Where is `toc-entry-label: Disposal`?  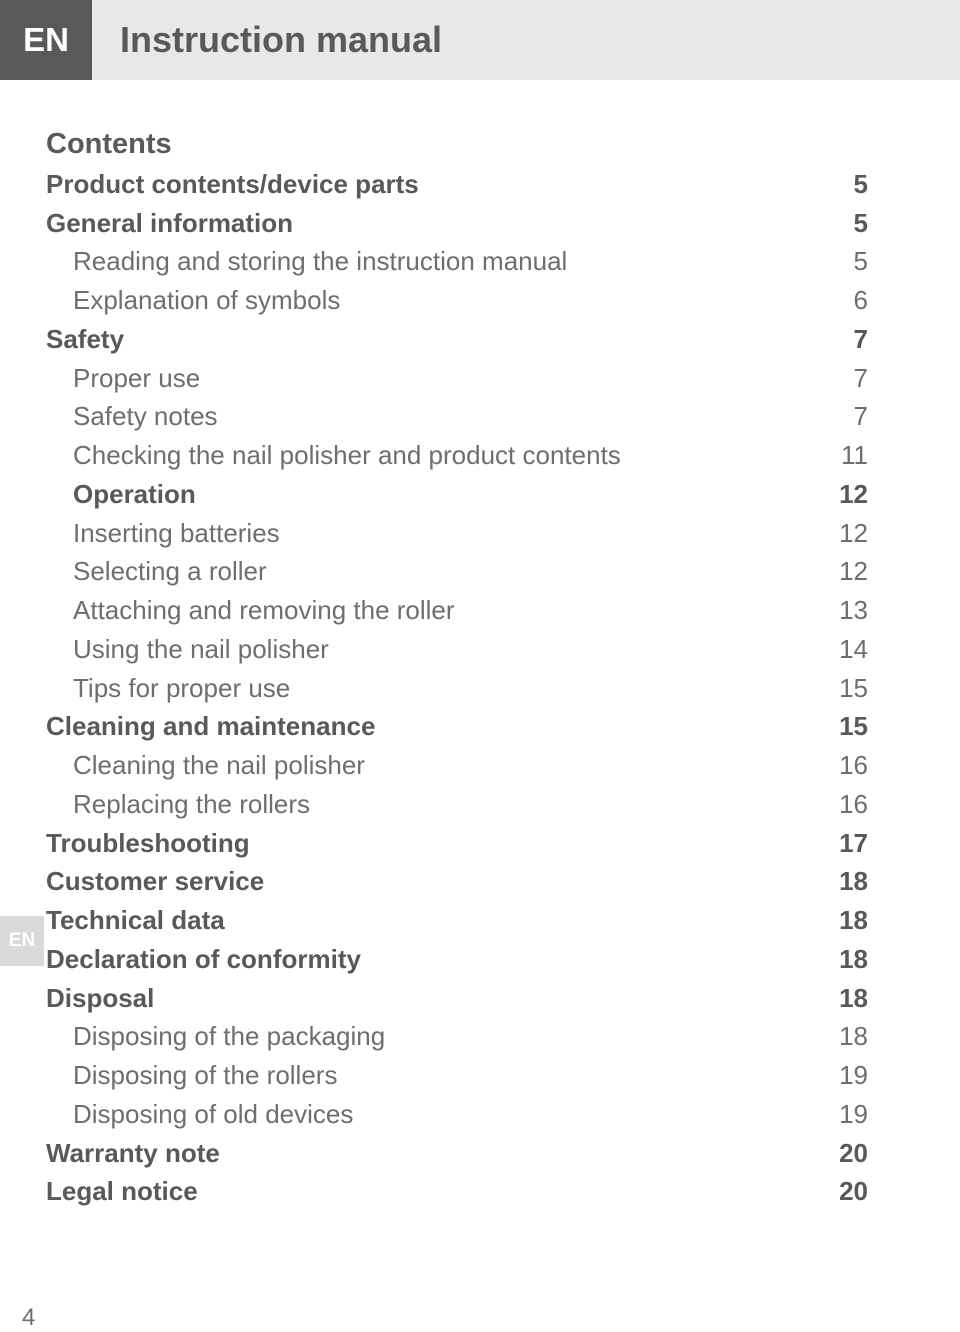 toc-entry-label: Disposal is located at coordinates (100, 997).